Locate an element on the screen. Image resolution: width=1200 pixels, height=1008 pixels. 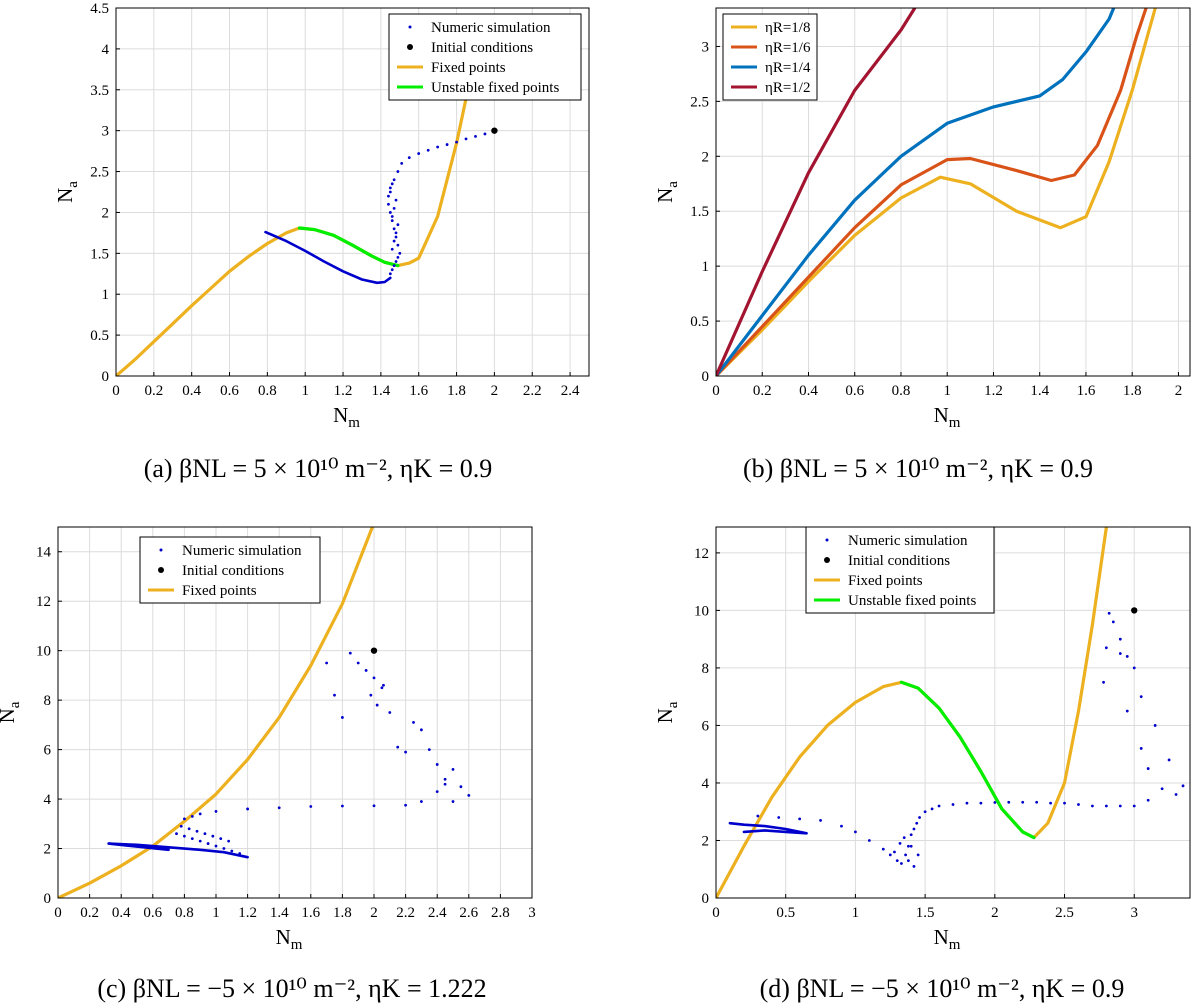
x-tick-label: 2.6 is located at coordinates (468, 913).